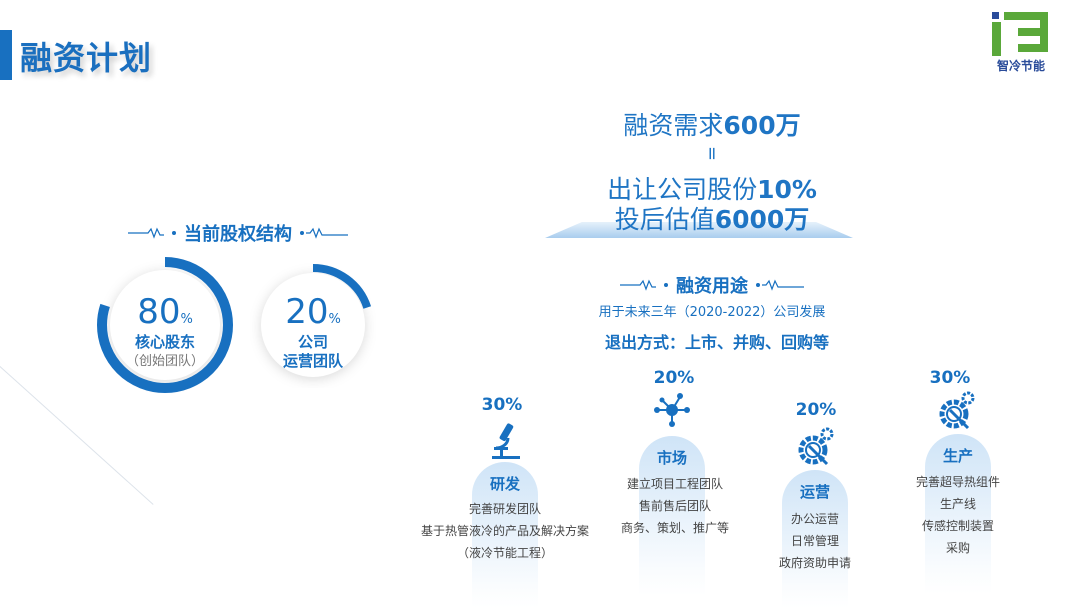 This screenshot has height=608, width=1080. What do you see at coordinates (675, 528) in the screenshot?
I see `market-line: 商务、策划、推广等` at bounding box center [675, 528].